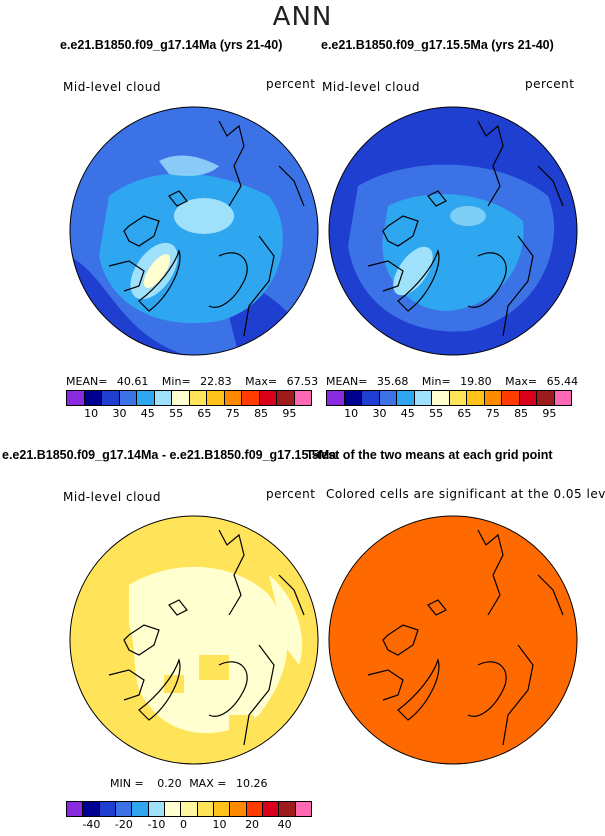 Image resolution: width=605 pixels, height=836 pixels. I want to click on panel2-map, so click(453, 231).